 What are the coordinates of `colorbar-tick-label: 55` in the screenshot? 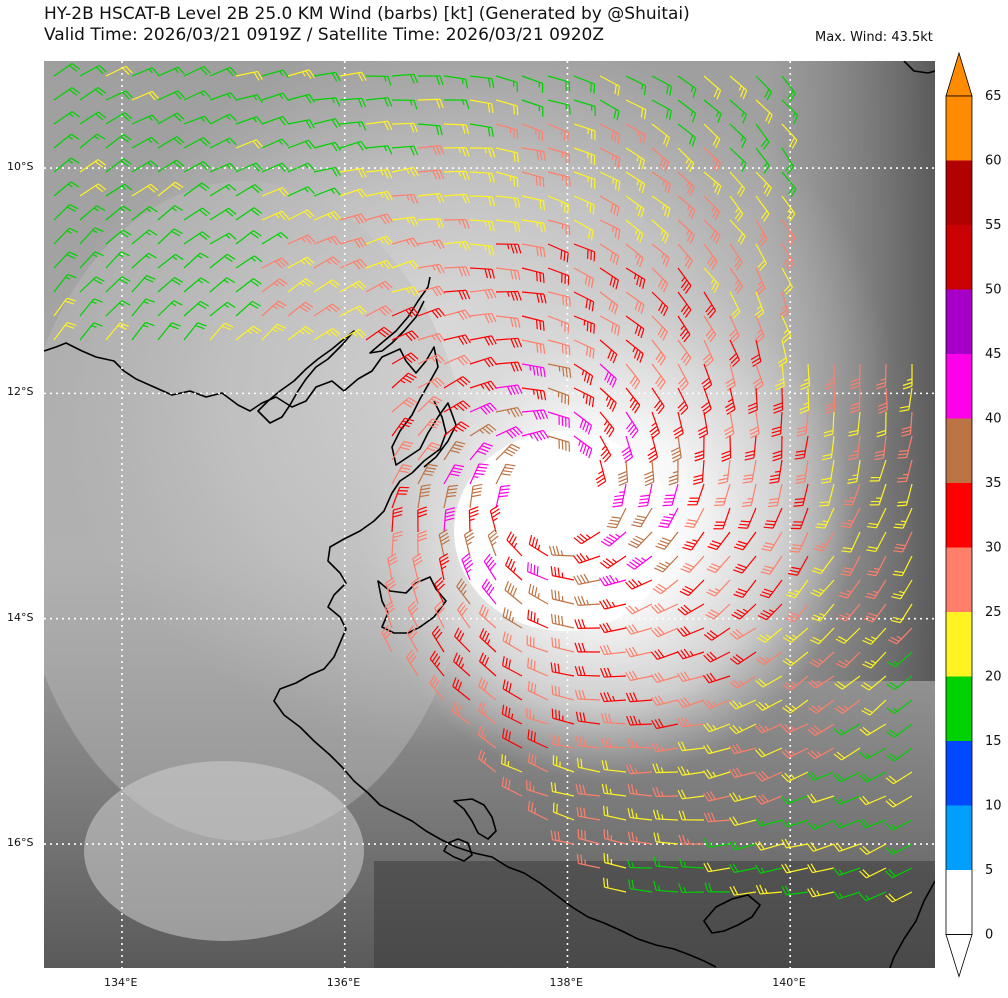 It's located at (993, 225).